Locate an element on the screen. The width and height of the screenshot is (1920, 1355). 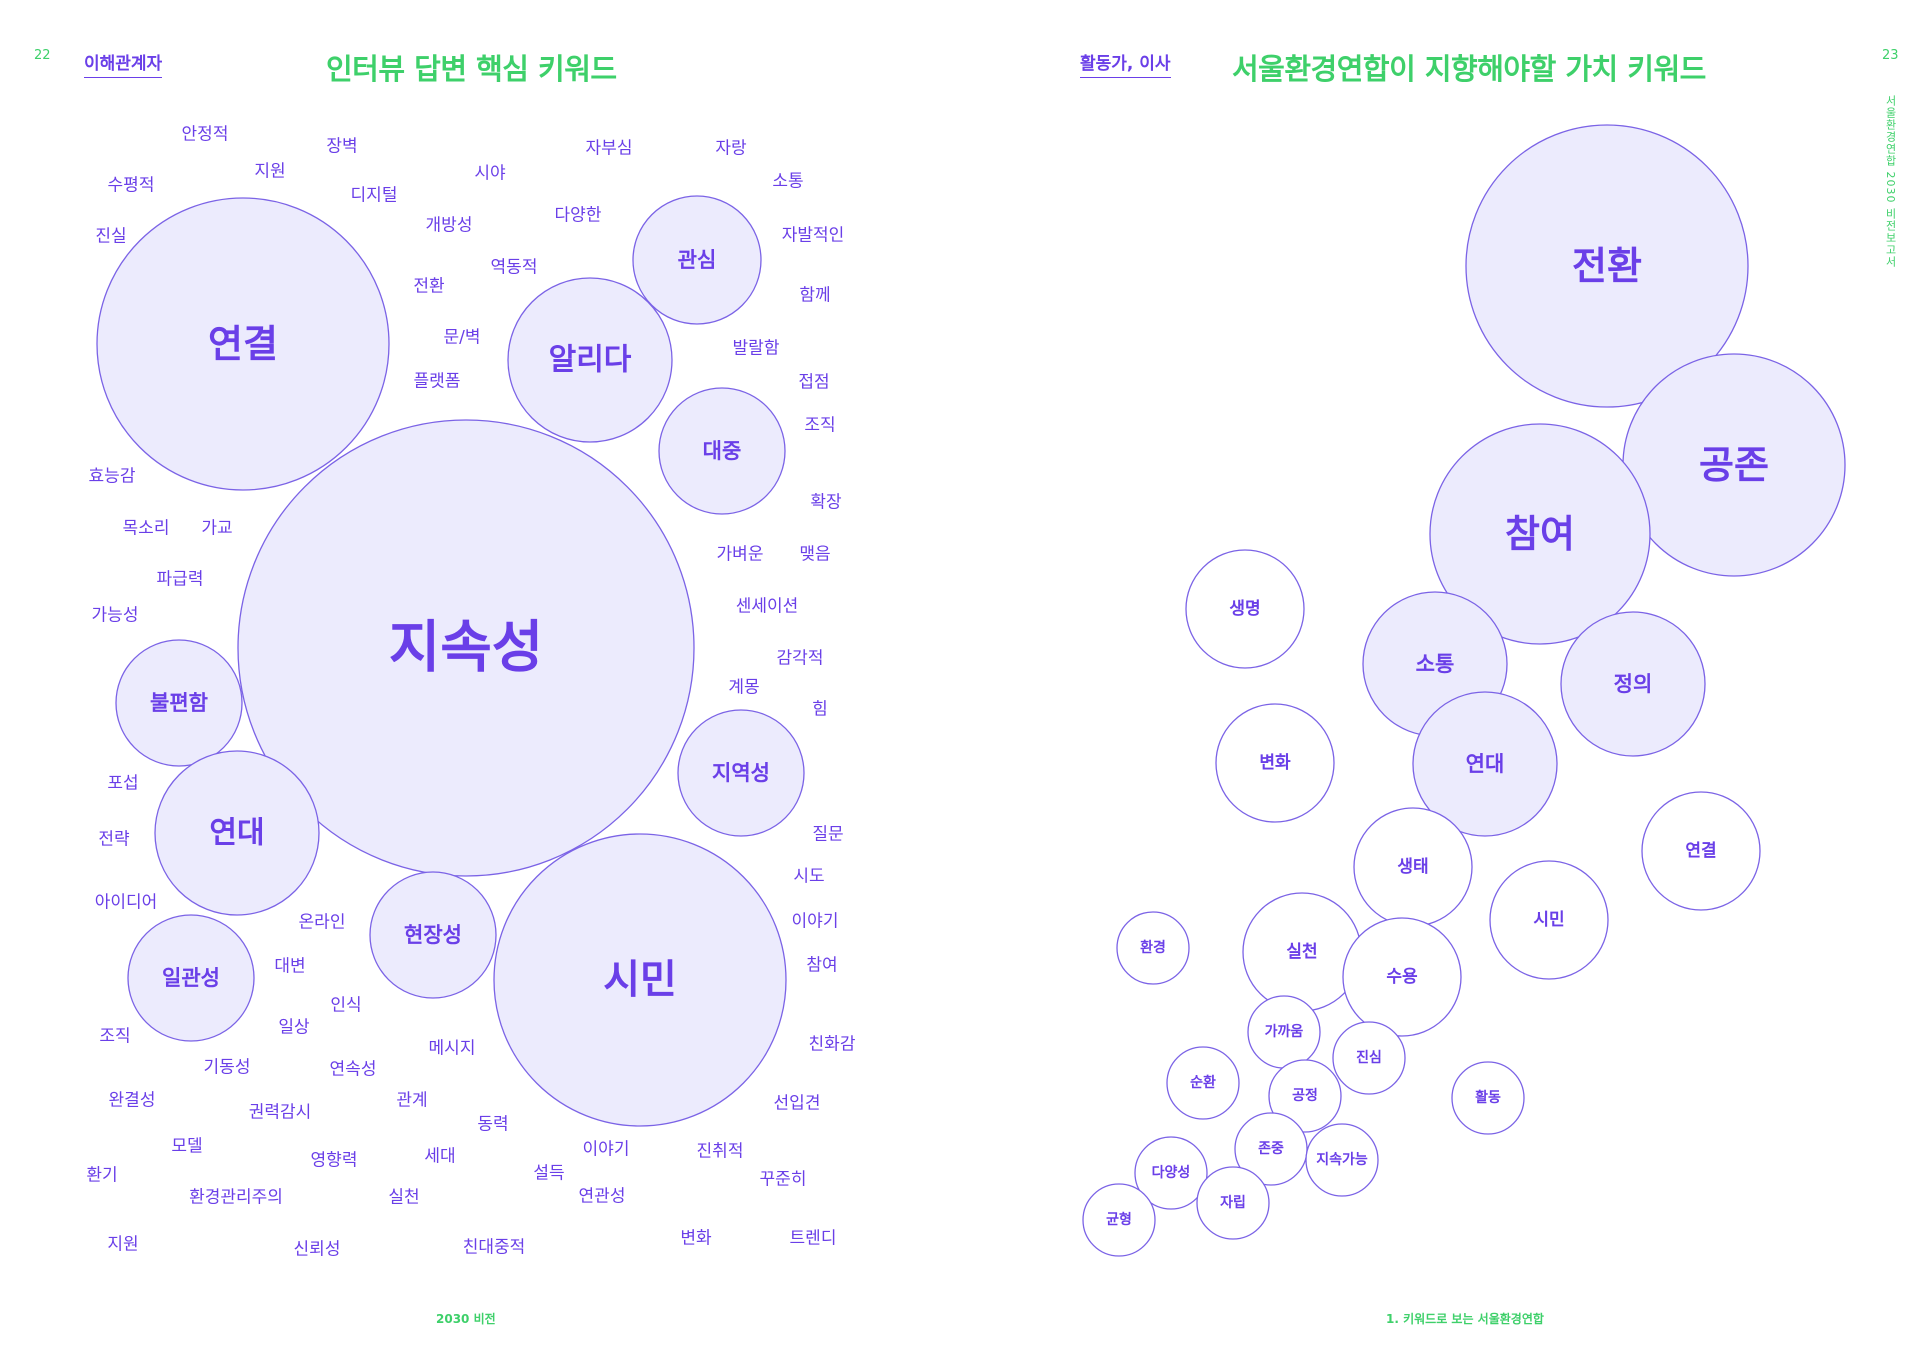
keyword-bubble-label: 알리다 is located at coordinates (590, 360).